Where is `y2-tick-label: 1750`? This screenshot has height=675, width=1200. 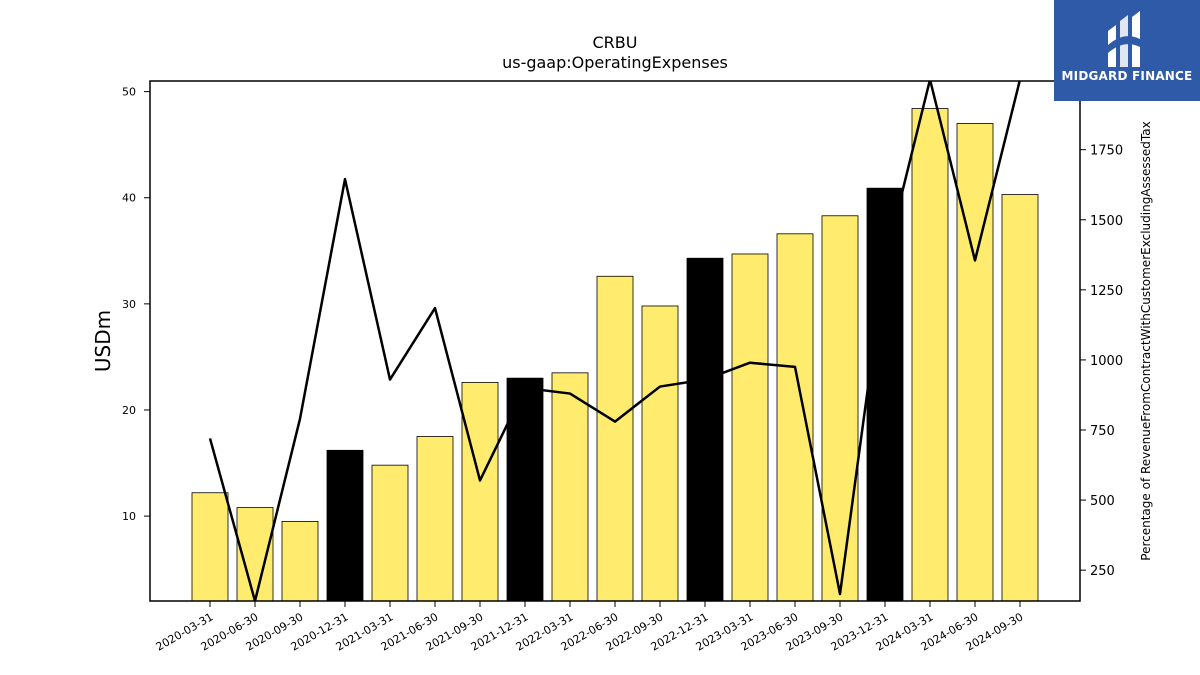
y2-tick-label: 1750 is located at coordinates (1106, 151).